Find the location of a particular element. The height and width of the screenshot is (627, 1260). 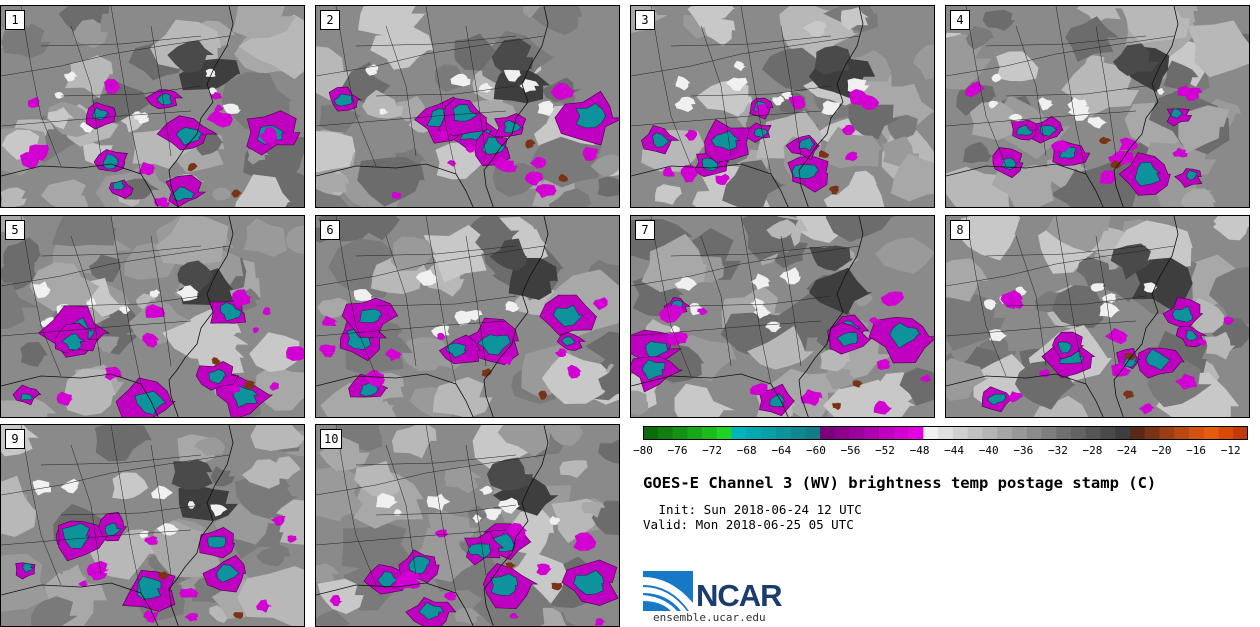

colorbar-tick-label: −76 is located at coordinates (677, 450).